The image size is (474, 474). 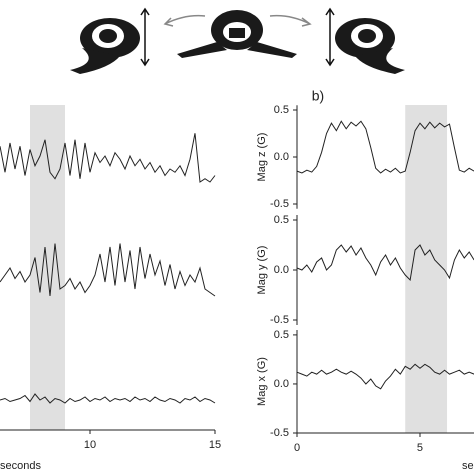 What do you see at coordinates (420, 448) in the screenshot?
I see `x-tick-label: 5` at bounding box center [420, 448].